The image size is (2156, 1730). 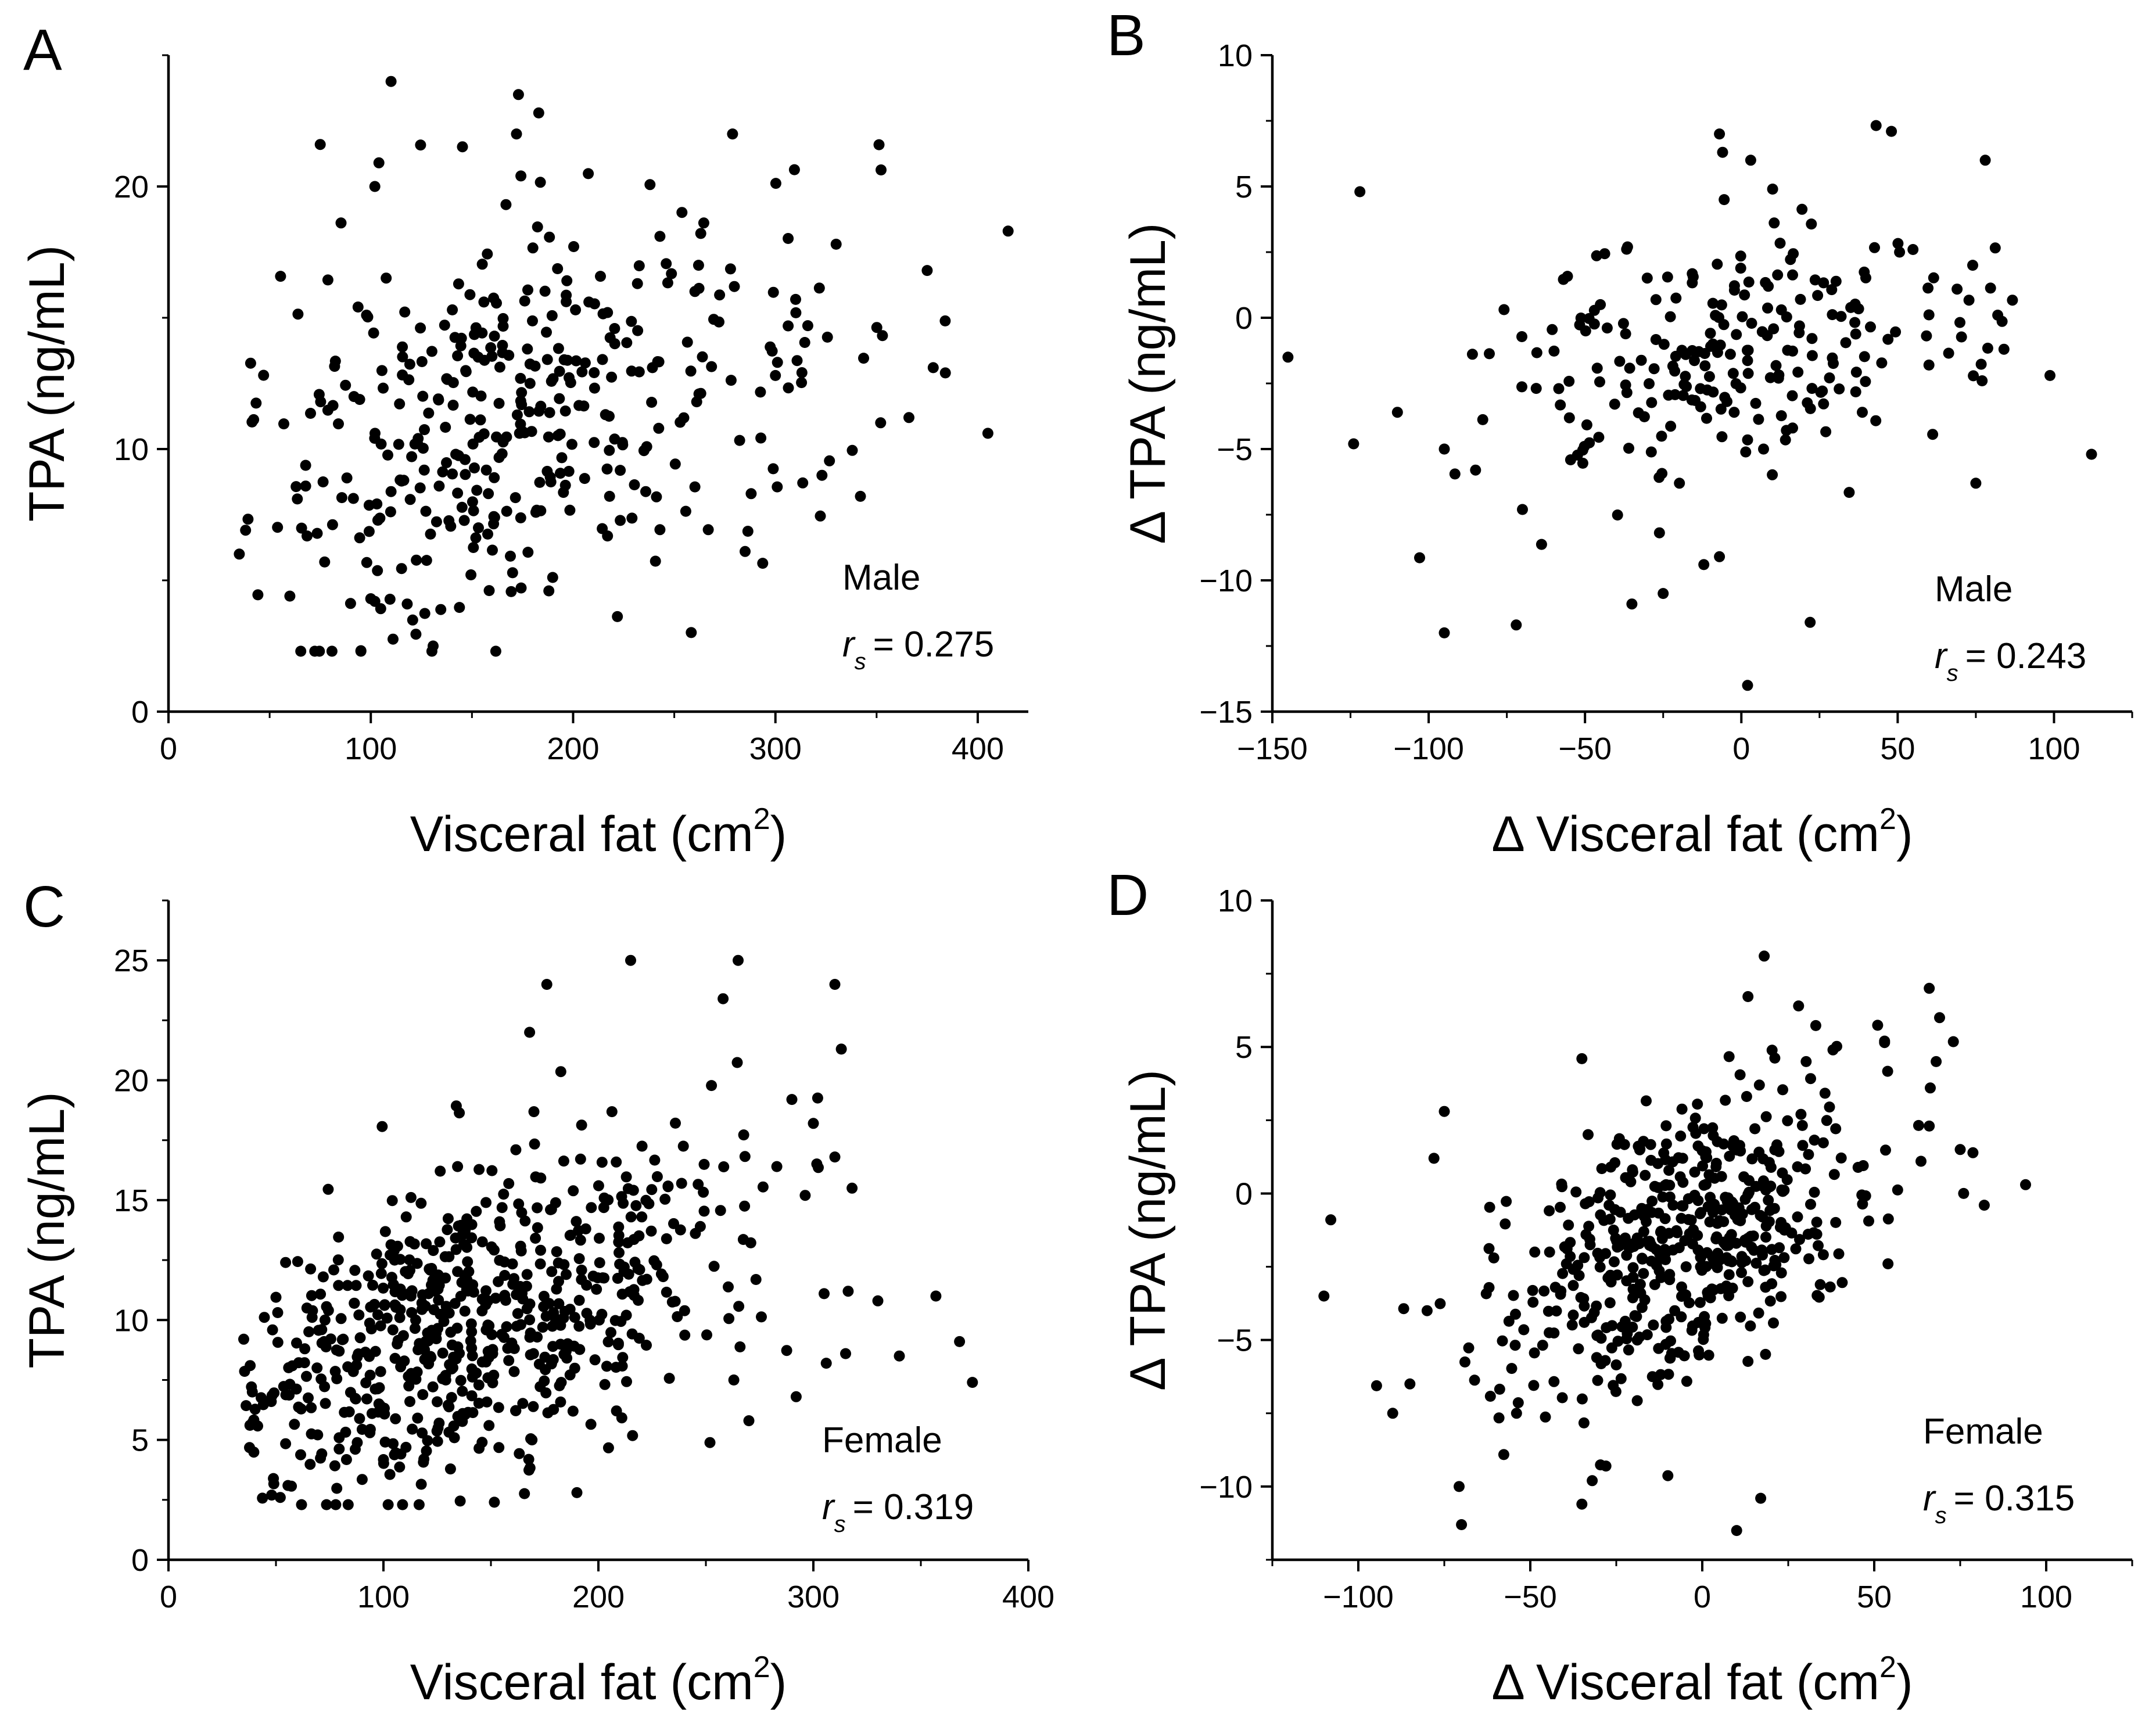 I want to click on correlation-stat: rs = 0.275, so click(x=918, y=649).